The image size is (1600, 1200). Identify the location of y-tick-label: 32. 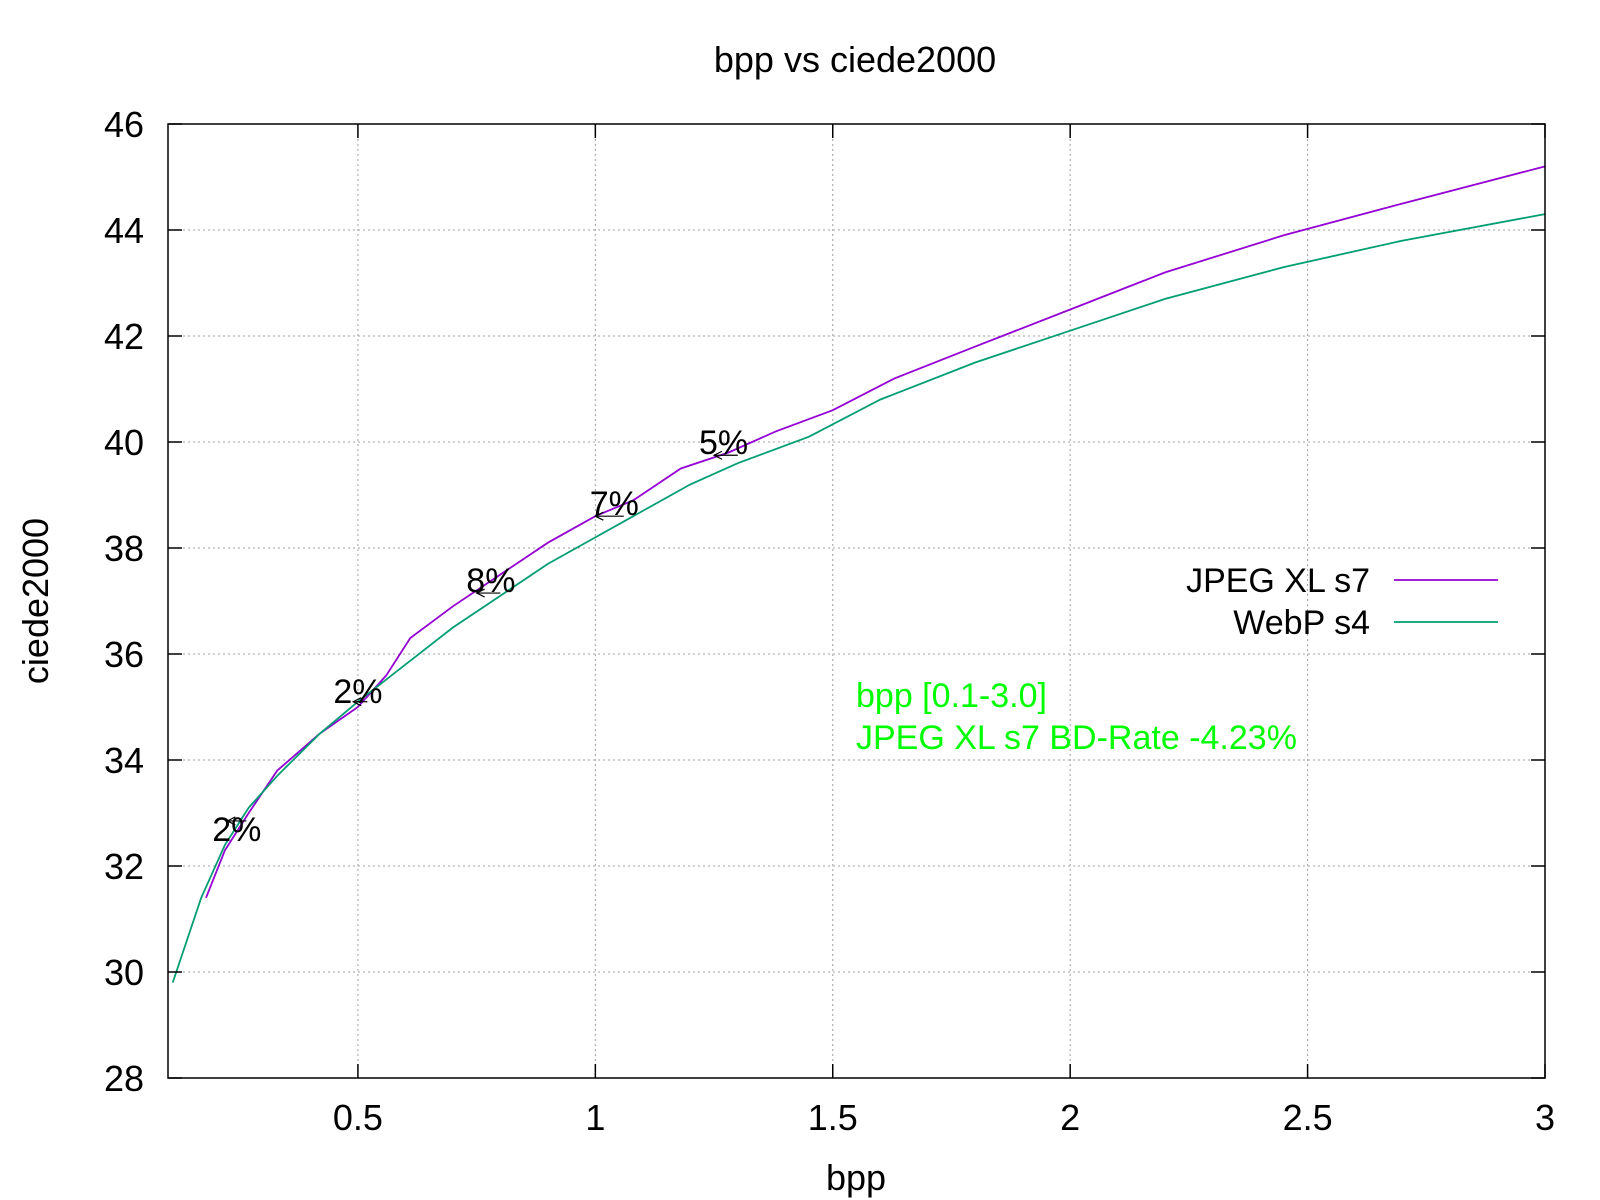
(124, 866).